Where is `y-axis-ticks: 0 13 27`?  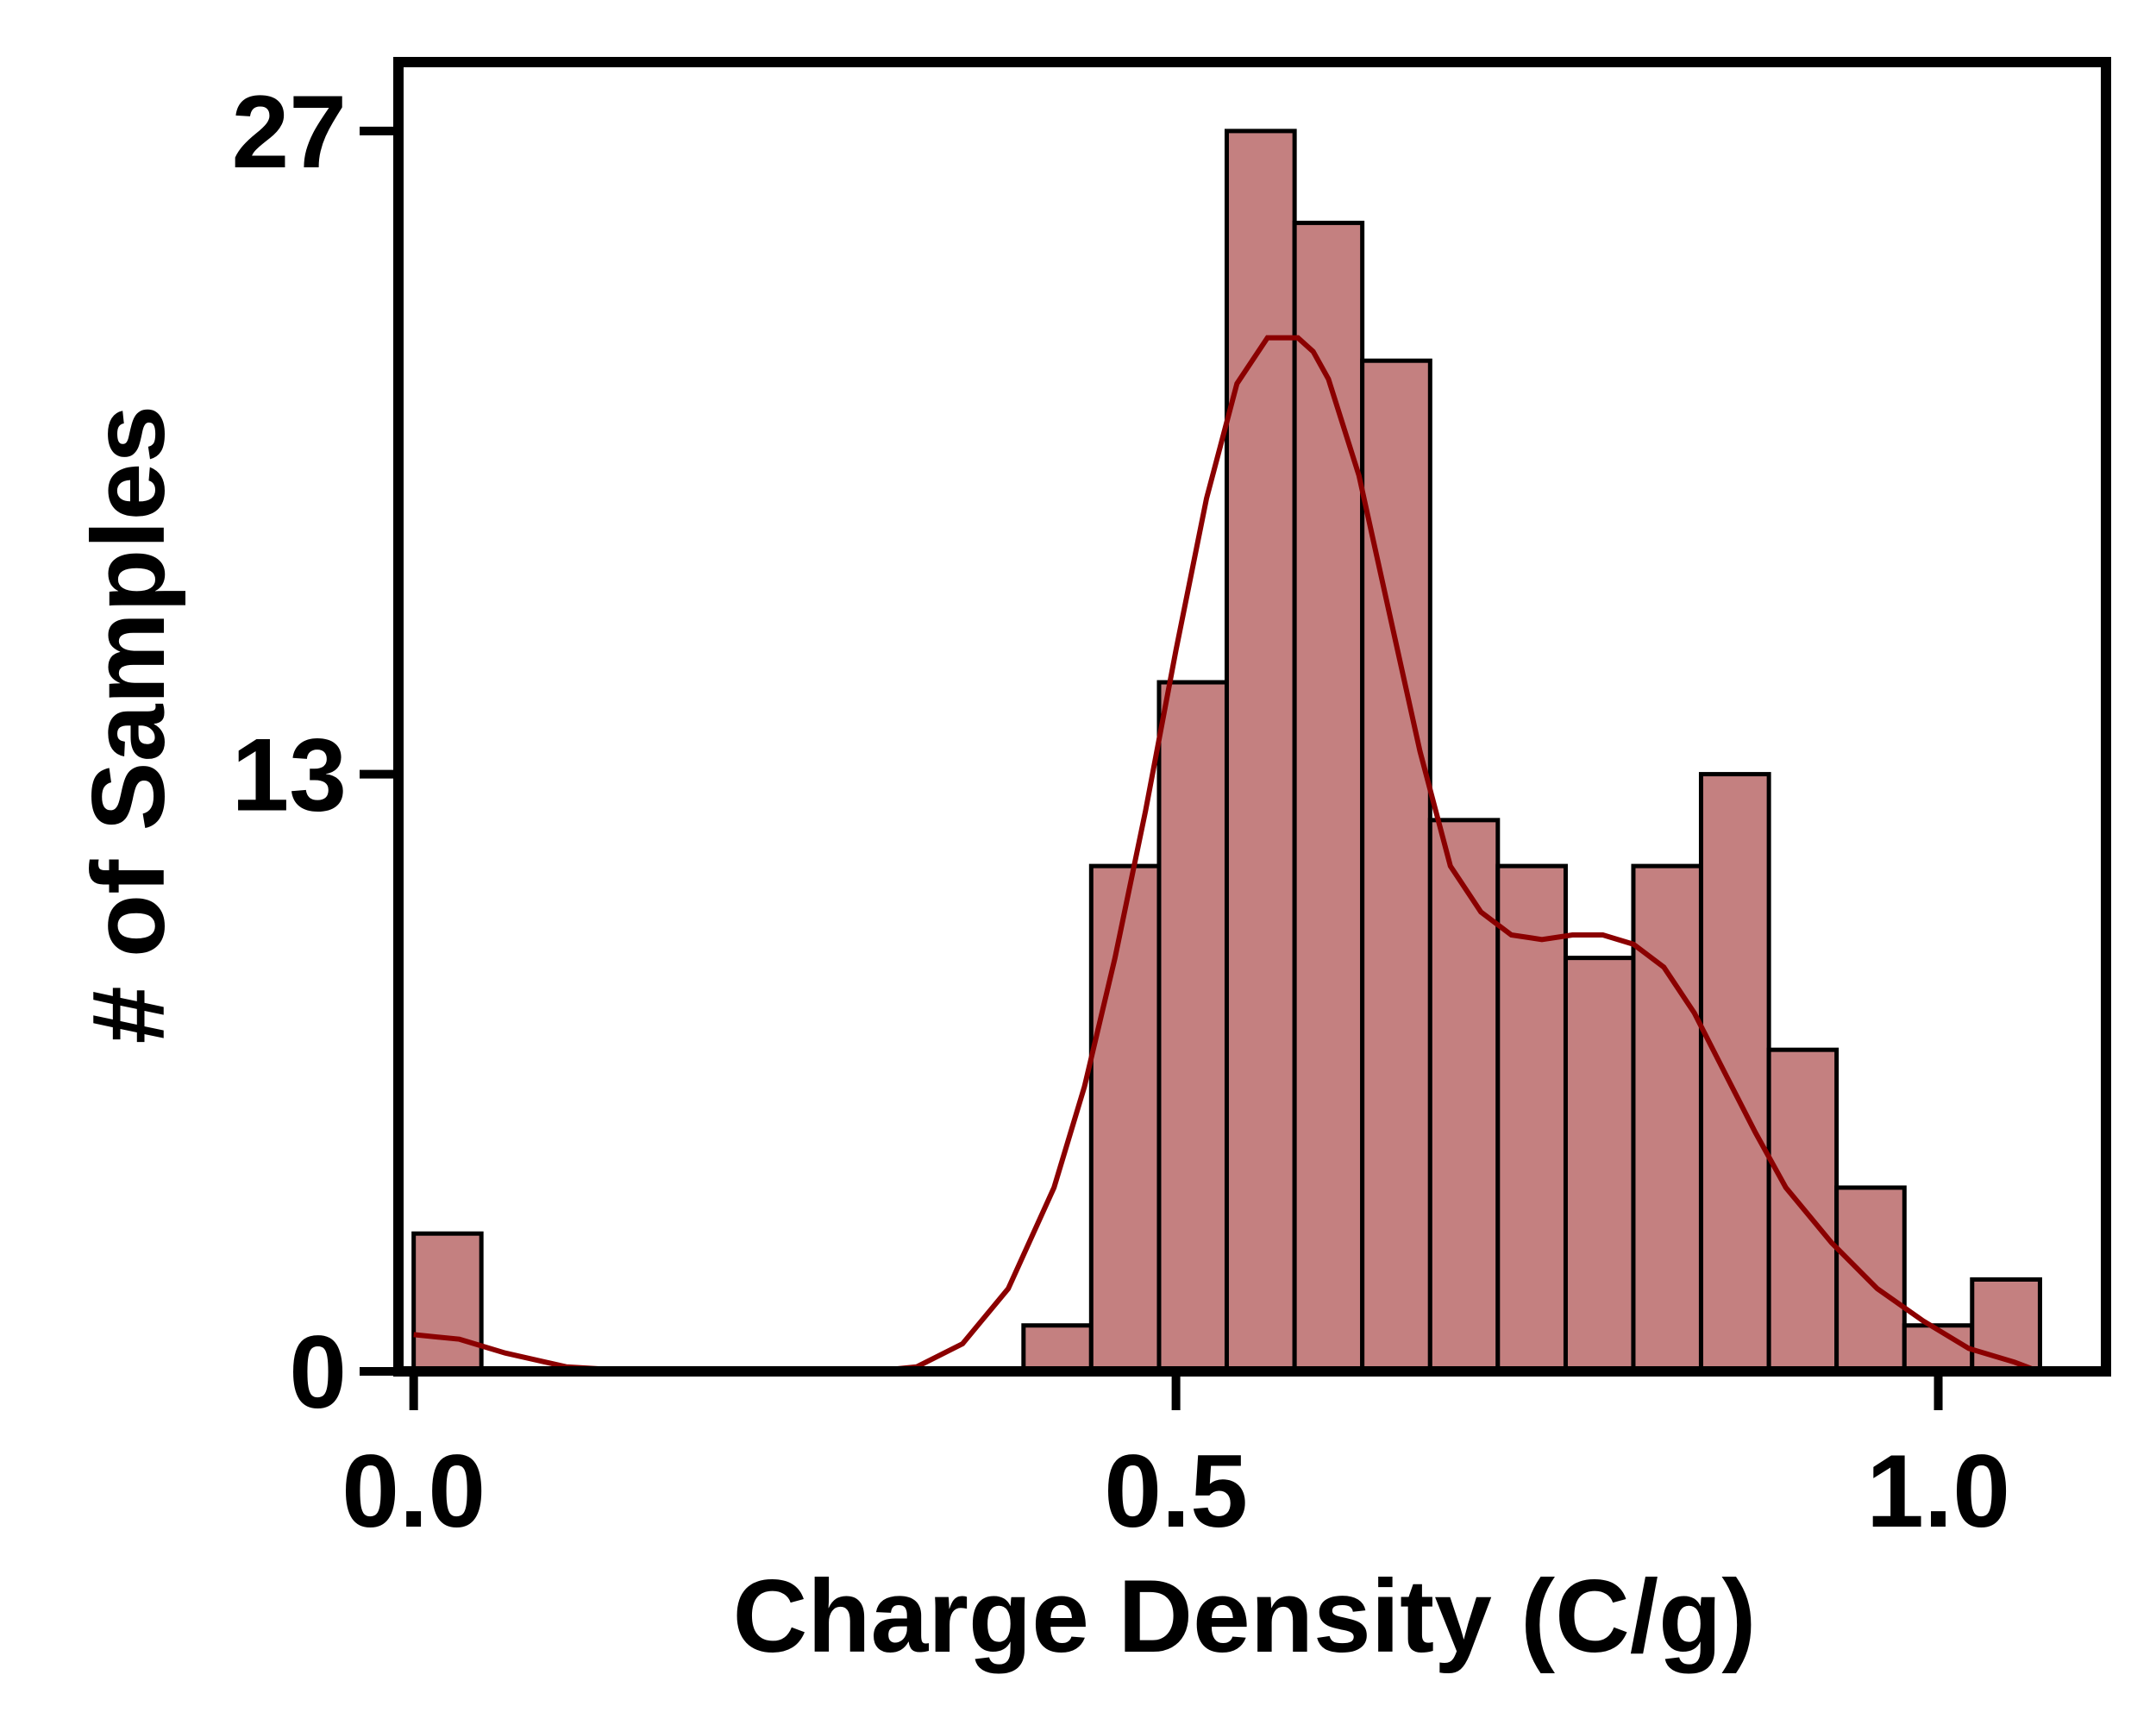
y-axis-ticks: 0 13 27 is located at coordinates (315, 752).